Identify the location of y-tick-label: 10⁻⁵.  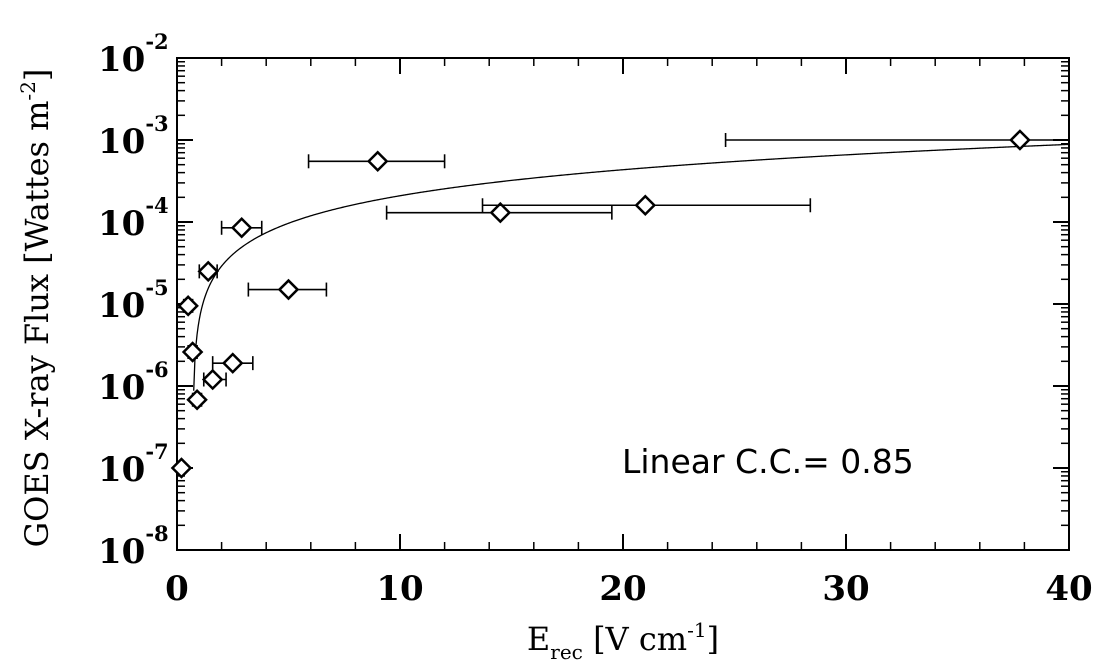
(133, 300).